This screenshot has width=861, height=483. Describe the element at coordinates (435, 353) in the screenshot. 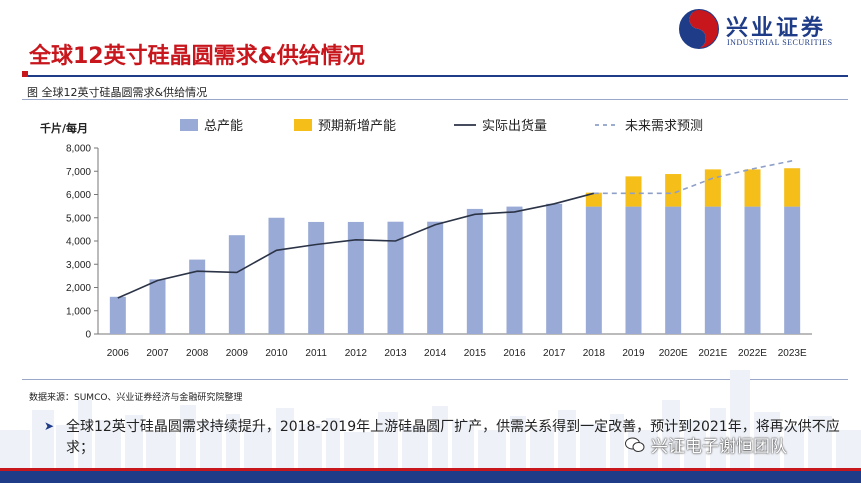

I see `x-tick-label: 2014` at that location.